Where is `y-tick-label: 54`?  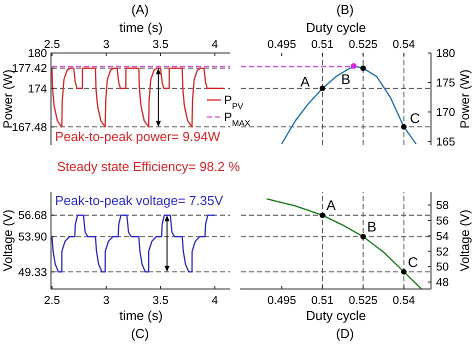
y-tick-label: 54 is located at coordinates (443, 236).